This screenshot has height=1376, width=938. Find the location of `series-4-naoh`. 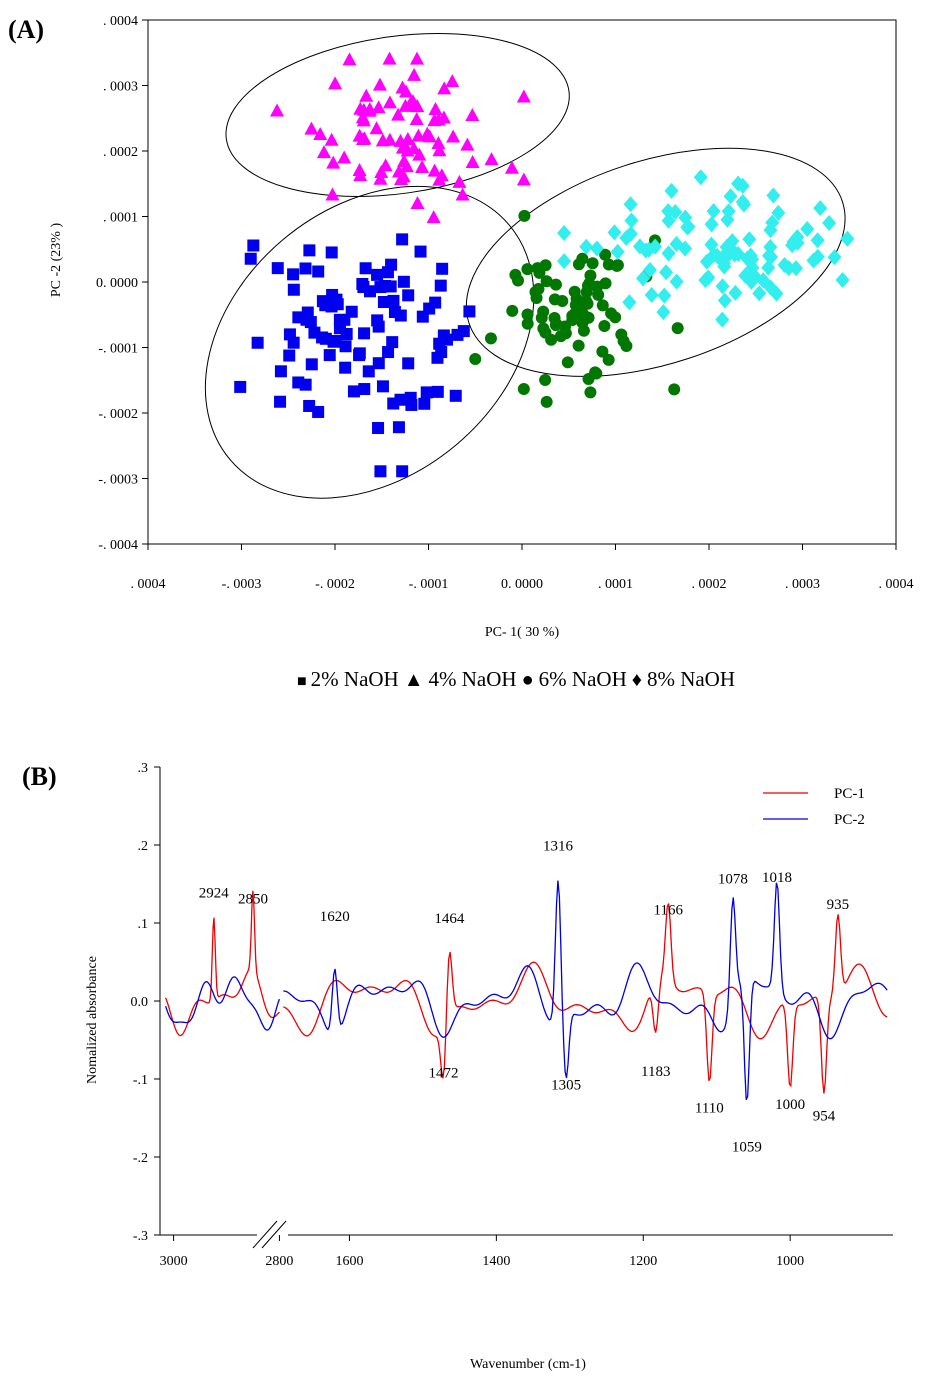

series-4-naoh is located at coordinates (400, 137).